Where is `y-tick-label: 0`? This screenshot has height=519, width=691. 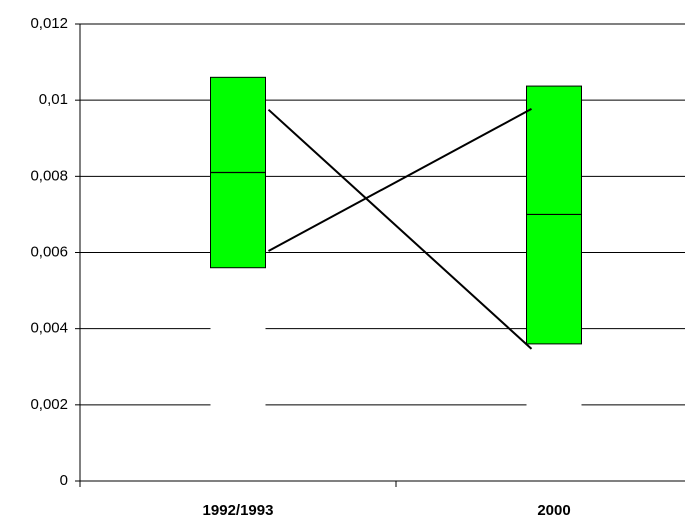
y-tick-label: 0 is located at coordinates (64, 480).